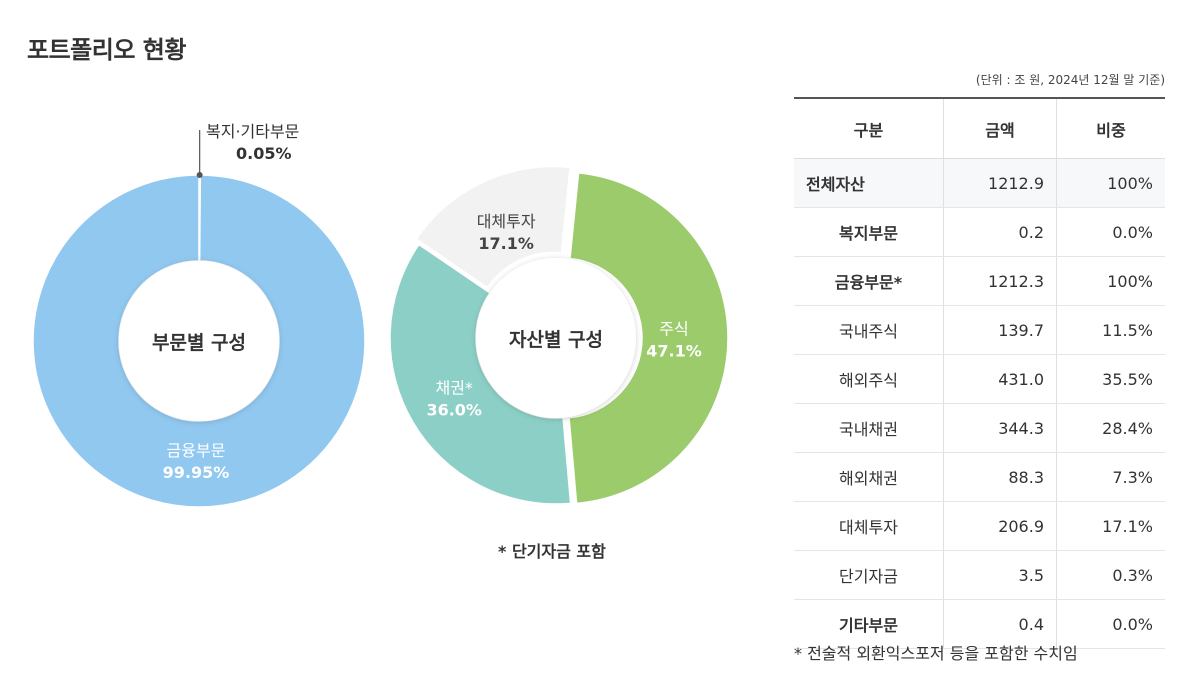 This screenshot has height=678, width=1200. What do you see at coordinates (506, 221) in the screenshot?
I see `slice-category-label: 대체투자` at bounding box center [506, 221].